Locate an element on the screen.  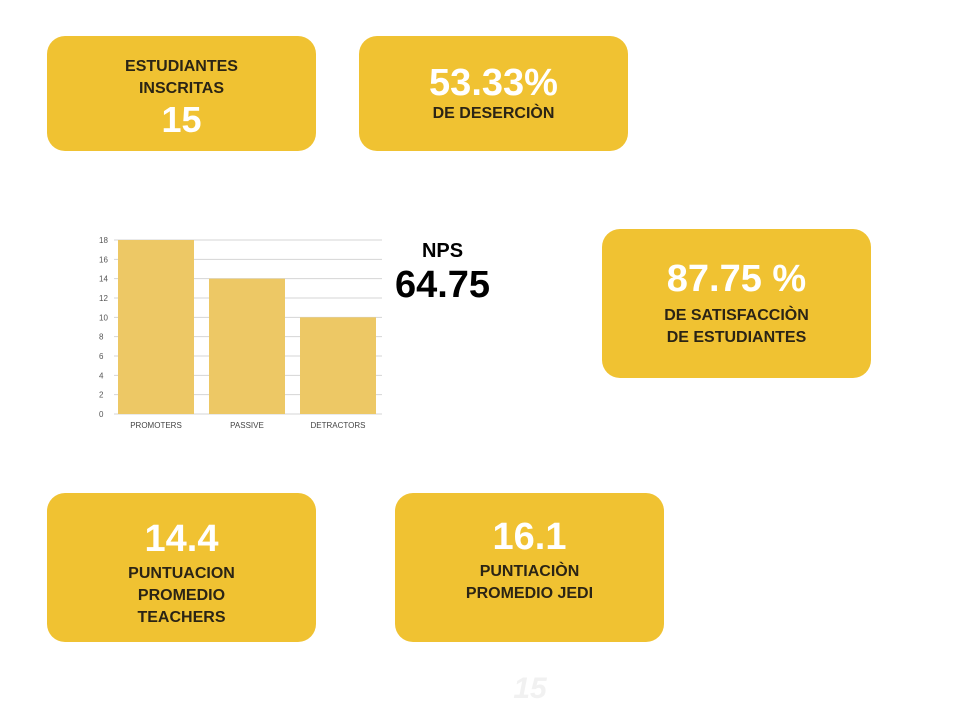
y-tick-label: 8 is located at coordinates (101, 337).